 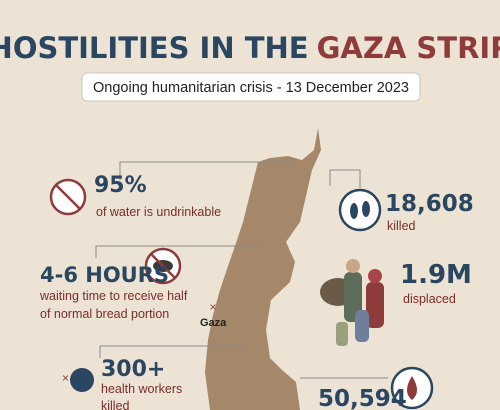 What do you see at coordinates (68, 197) in the screenshot?
I see `water-icon` at bounding box center [68, 197].